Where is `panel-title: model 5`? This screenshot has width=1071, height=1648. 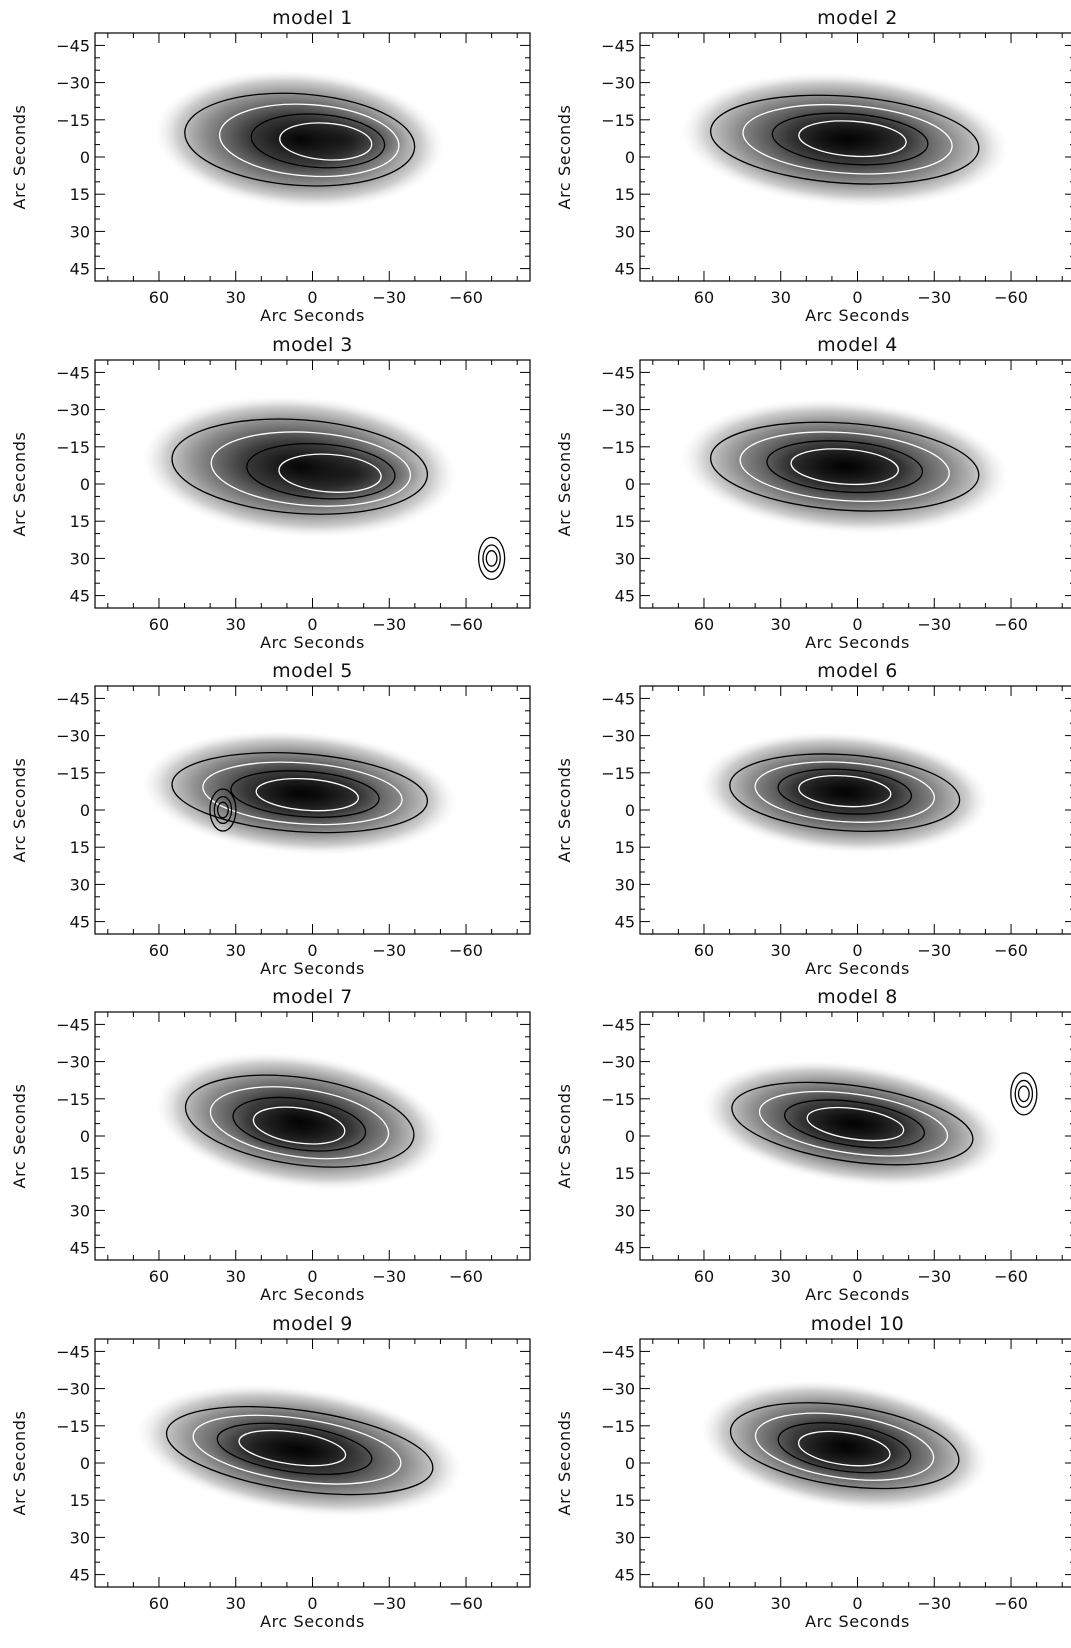 panel-title: model 5 is located at coordinates (312, 671).